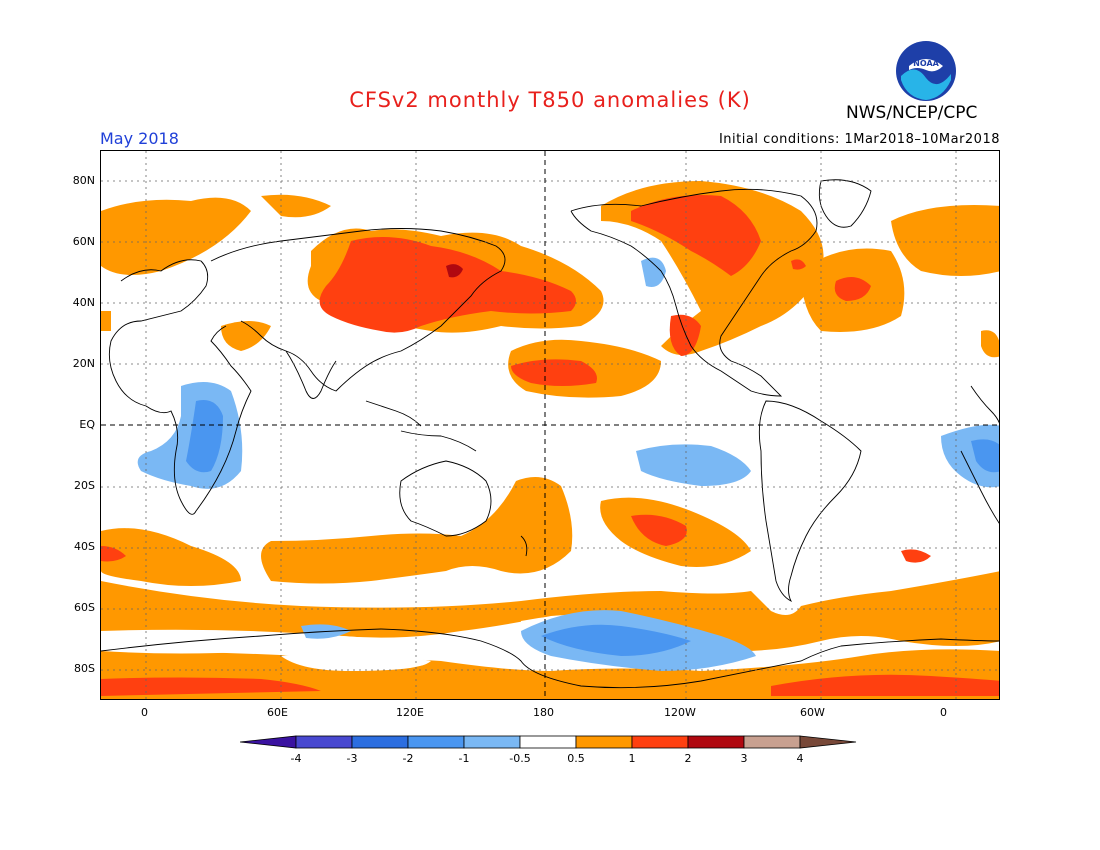 The height and width of the screenshot is (850, 1100). Describe the element at coordinates (84, 546) in the screenshot. I see `lat-label: 40S` at that location.